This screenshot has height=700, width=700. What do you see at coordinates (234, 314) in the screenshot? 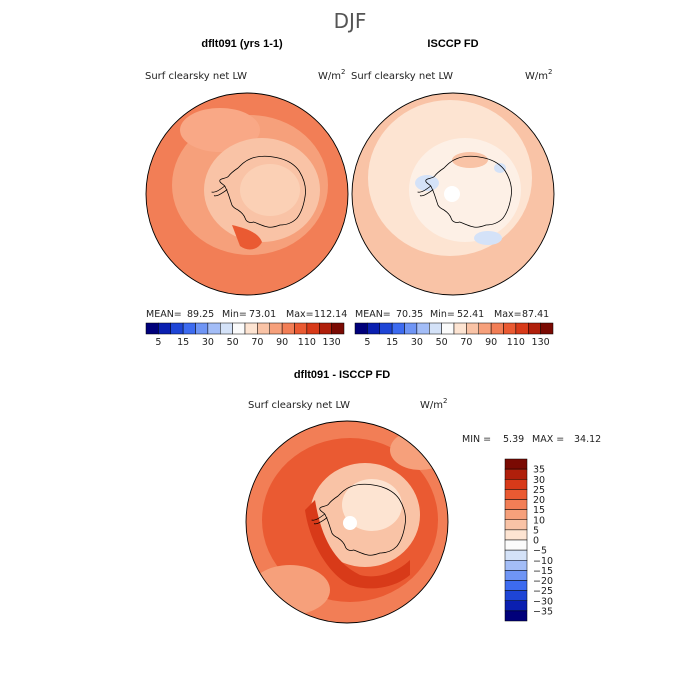
I see `panel-model-min-label: Min=` at bounding box center [234, 314].